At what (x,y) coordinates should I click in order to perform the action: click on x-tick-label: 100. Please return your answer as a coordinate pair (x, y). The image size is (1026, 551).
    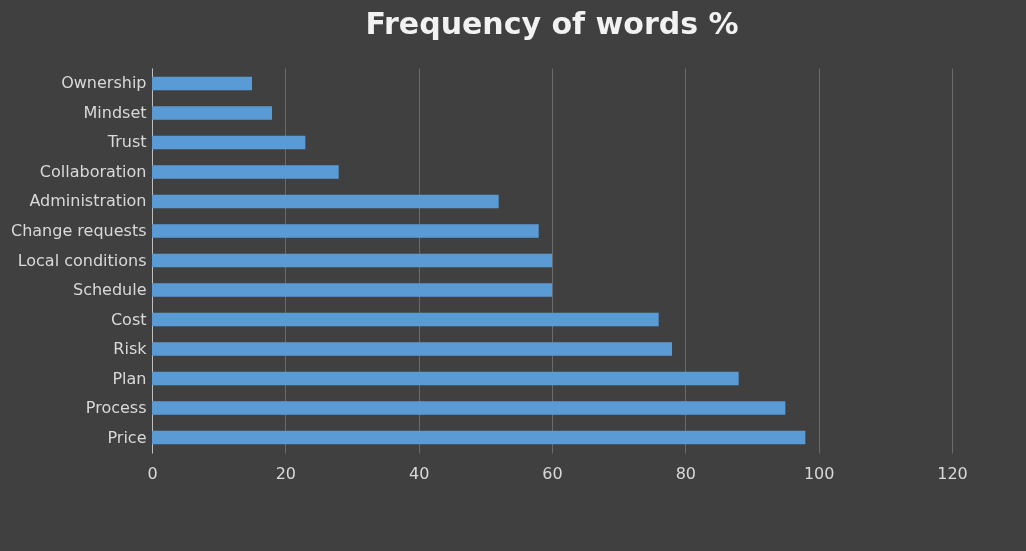
    Looking at the image, I should click on (819, 473).